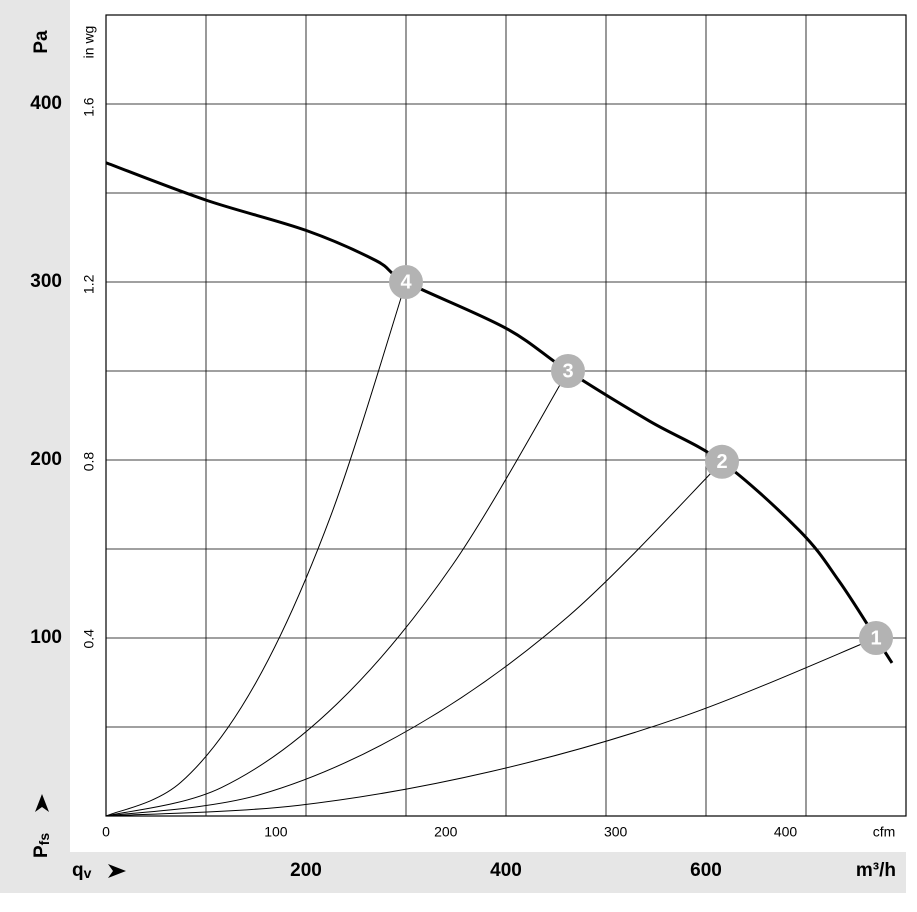 Image resolution: width=917 pixels, height=912 pixels. What do you see at coordinates (46, 459) in the screenshot?
I see `y-tick-label: 200` at bounding box center [46, 459].